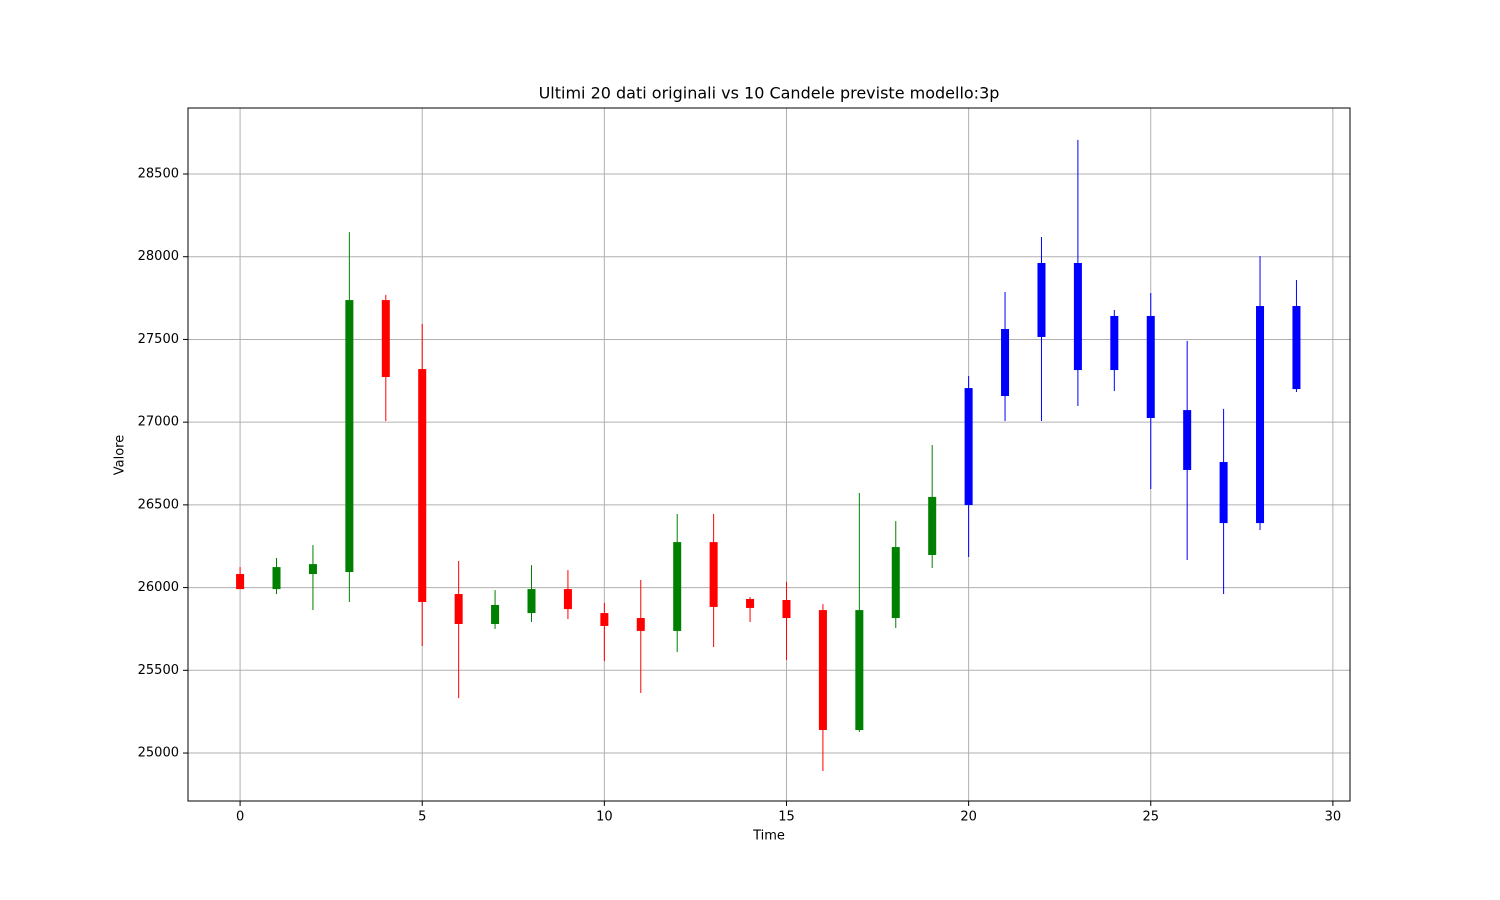  I want to click on x-axis-label: Time, so click(768, 836).